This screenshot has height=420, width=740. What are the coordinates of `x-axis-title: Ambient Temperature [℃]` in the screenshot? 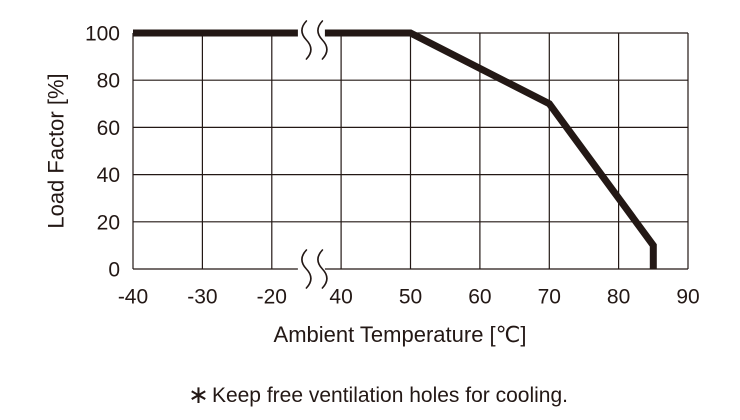 It's located at (400, 334).